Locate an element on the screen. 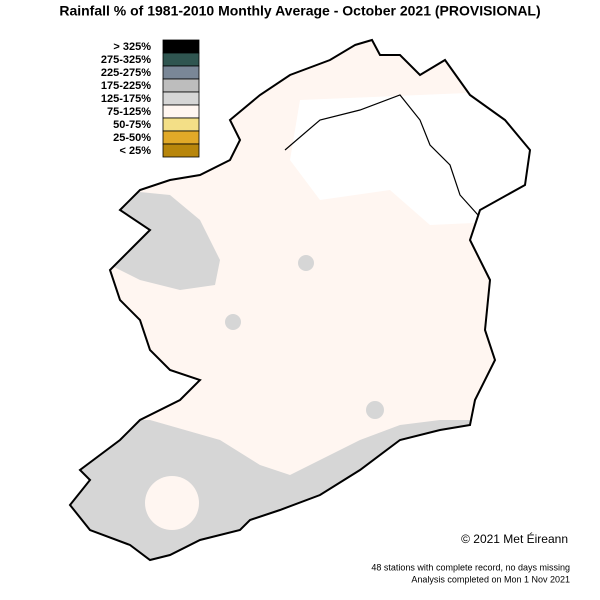  legend-label: 50-75% is located at coordinates (132, 125).